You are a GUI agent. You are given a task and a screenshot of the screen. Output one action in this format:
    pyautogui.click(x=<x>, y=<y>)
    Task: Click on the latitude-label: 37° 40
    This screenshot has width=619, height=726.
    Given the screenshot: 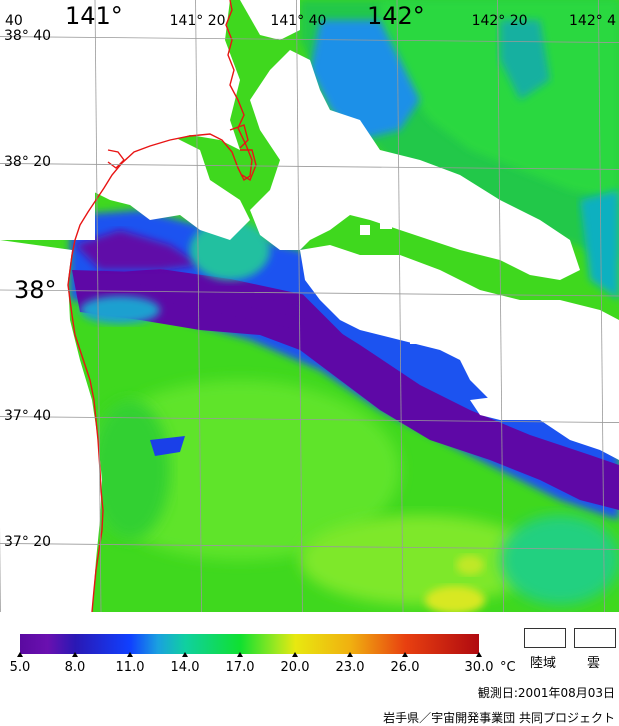 What is the action you would take?
    pyautogui.click(x=27, y=416)
    